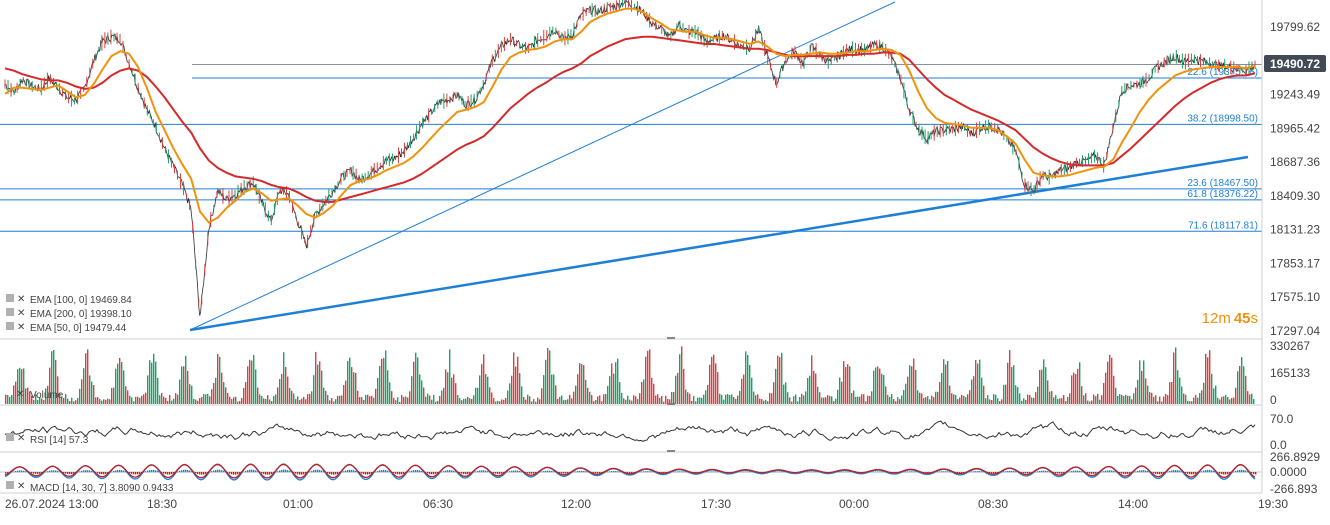 This screenshot has height=525, width=1330. Describe the element at coordinates (630, 431) in the screenshot. I see `rsi-line` at that location.